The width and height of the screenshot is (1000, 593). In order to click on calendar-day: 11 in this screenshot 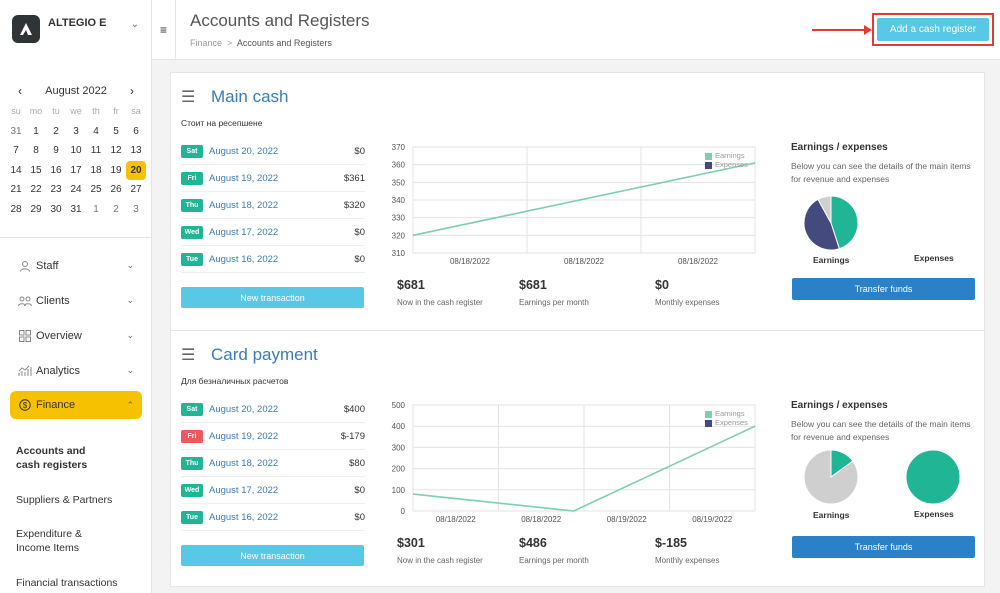, I will do `click(96, 151)`.